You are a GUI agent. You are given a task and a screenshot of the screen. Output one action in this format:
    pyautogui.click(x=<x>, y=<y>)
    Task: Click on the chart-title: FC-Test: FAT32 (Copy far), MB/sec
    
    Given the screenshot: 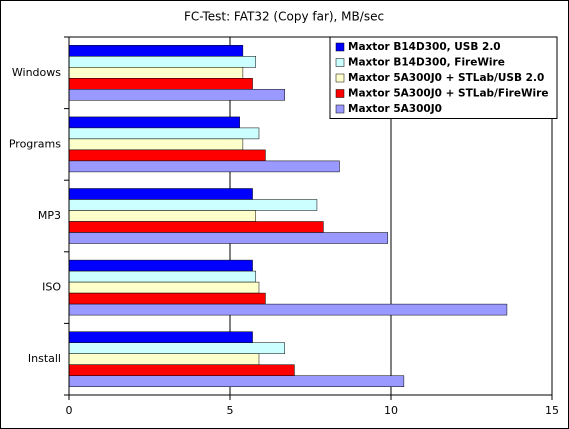 What is the action you would take?
    pyautogui.click(x=284, y=17)
    